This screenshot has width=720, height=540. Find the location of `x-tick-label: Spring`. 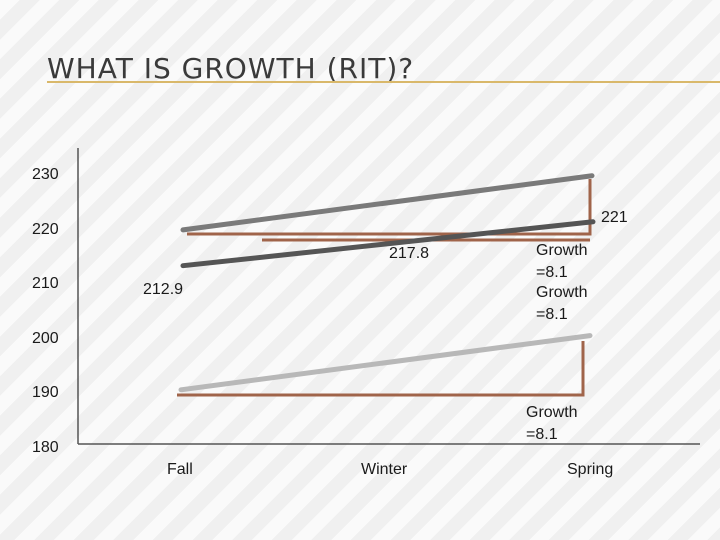

x-tick-label: Spring is located at coordinates (590, 469).